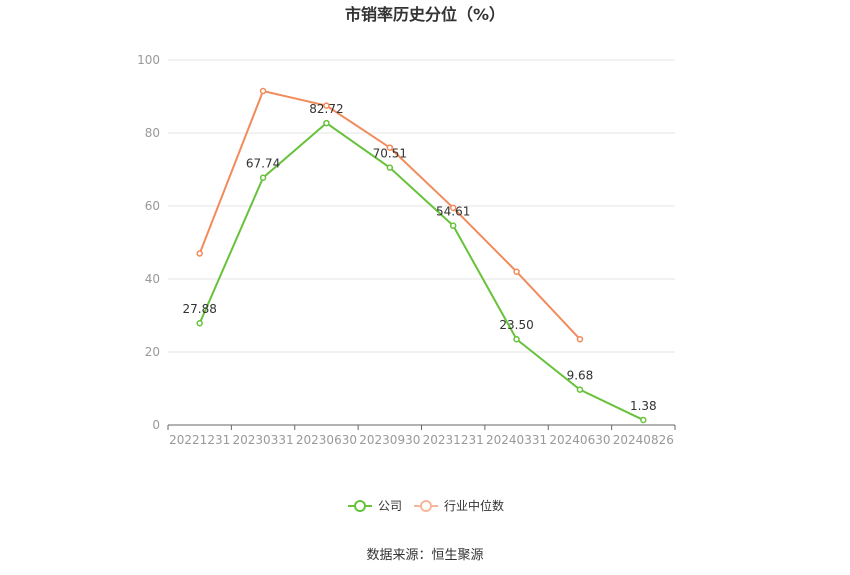 The image size is (850, 575). I want to click on y-tick-label: 20, so click(152, 352).